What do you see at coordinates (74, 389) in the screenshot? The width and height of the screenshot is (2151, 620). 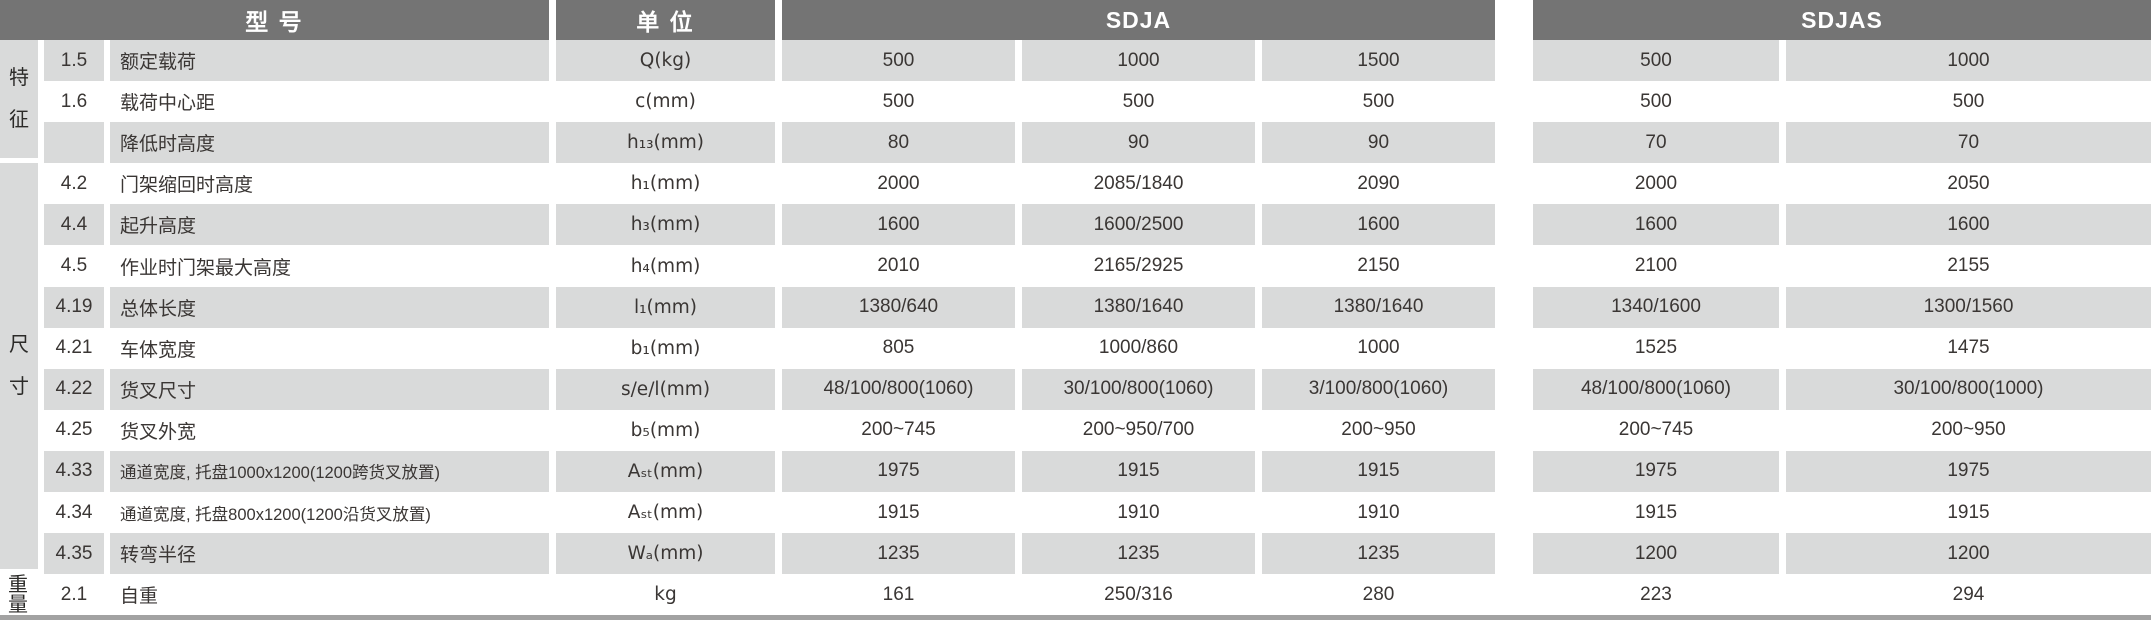 I see `row-number-cell: 4.22` at bounding box center [74, 389].